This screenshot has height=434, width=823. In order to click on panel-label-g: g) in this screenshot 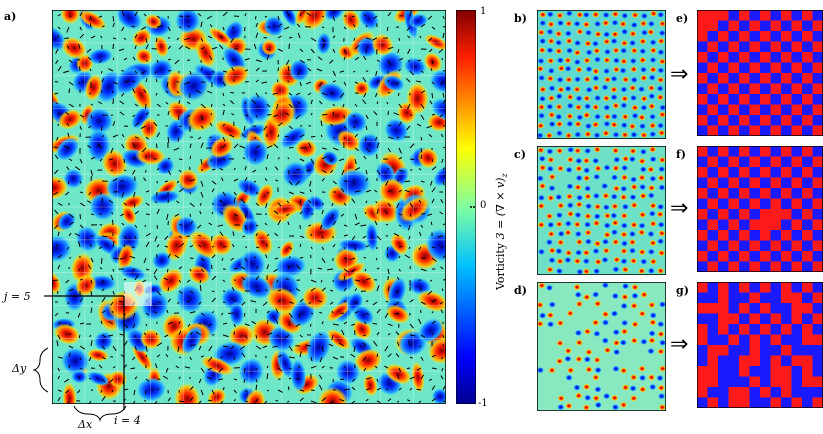, I will do `click(682, 290)`.